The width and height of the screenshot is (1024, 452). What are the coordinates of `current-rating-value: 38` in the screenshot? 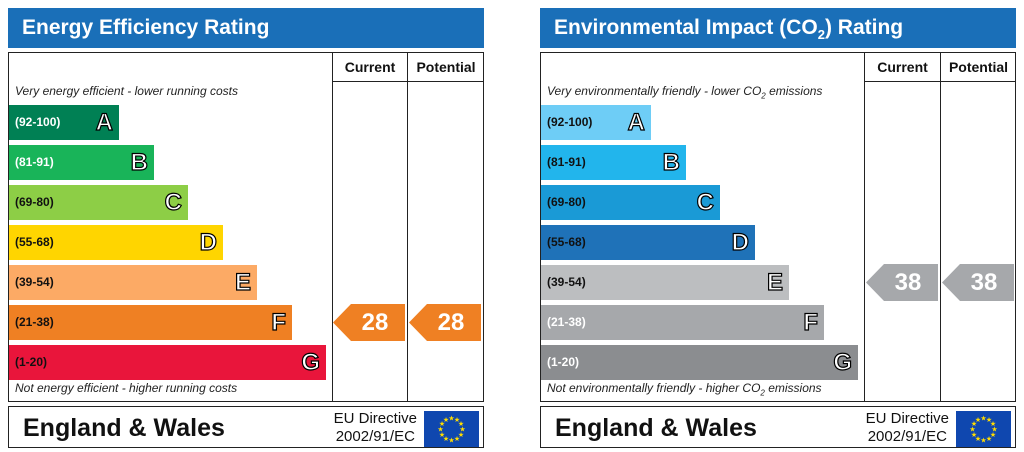 It's located at (908, 282).